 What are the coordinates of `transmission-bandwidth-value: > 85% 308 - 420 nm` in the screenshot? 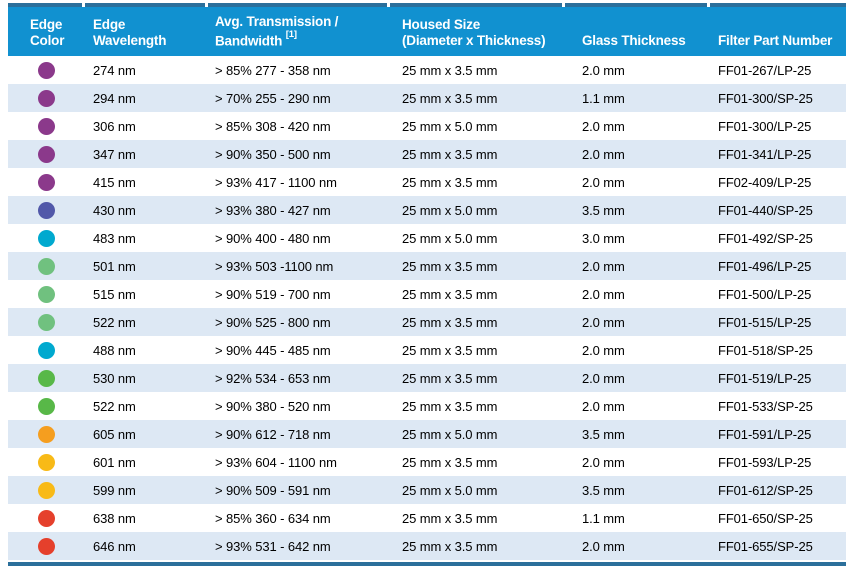 It's located at (273, 126).